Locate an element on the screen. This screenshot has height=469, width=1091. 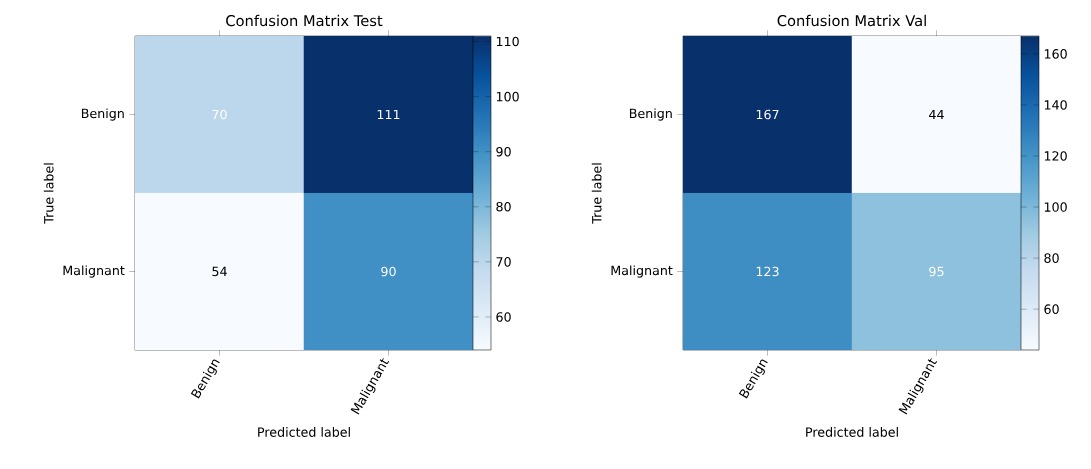
color-bar-label: 140 is located at coordinates (1055, 105).